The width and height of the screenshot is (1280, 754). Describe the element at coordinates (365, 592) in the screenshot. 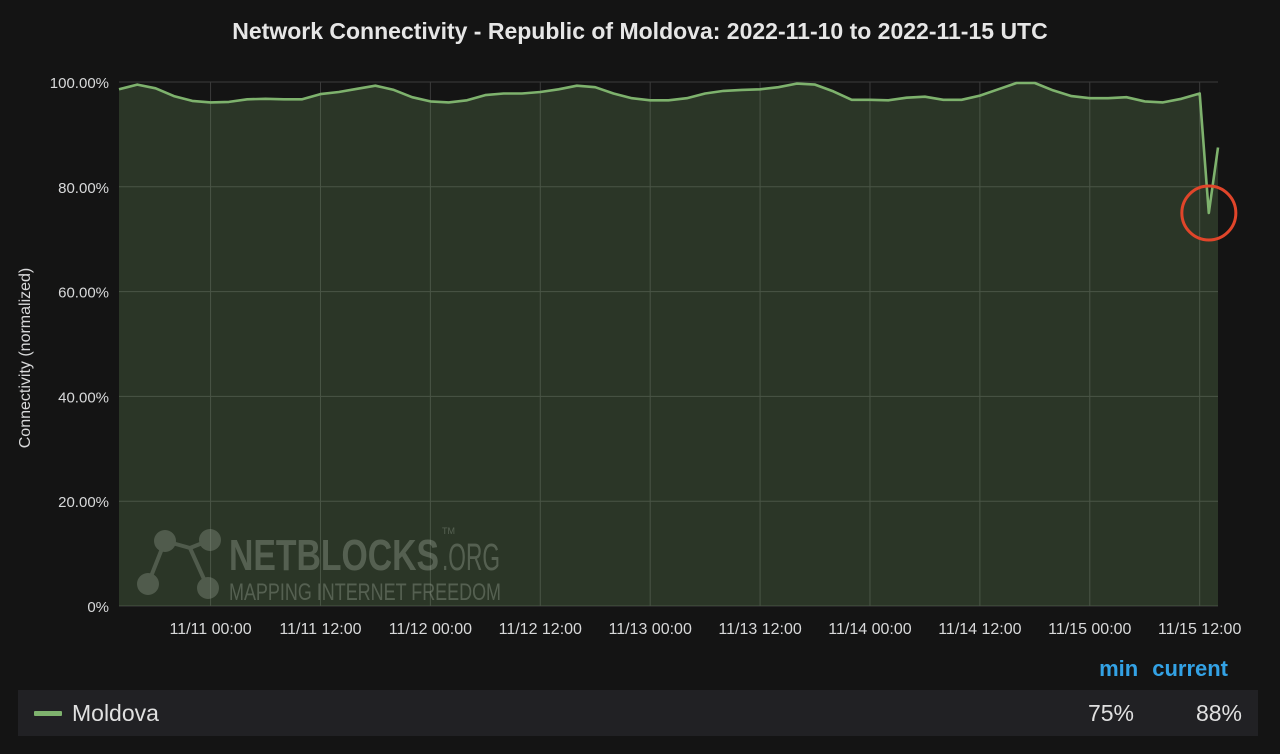

I see `watermark-tagline: MAPPING INTERNET FREEDOM` at that location.